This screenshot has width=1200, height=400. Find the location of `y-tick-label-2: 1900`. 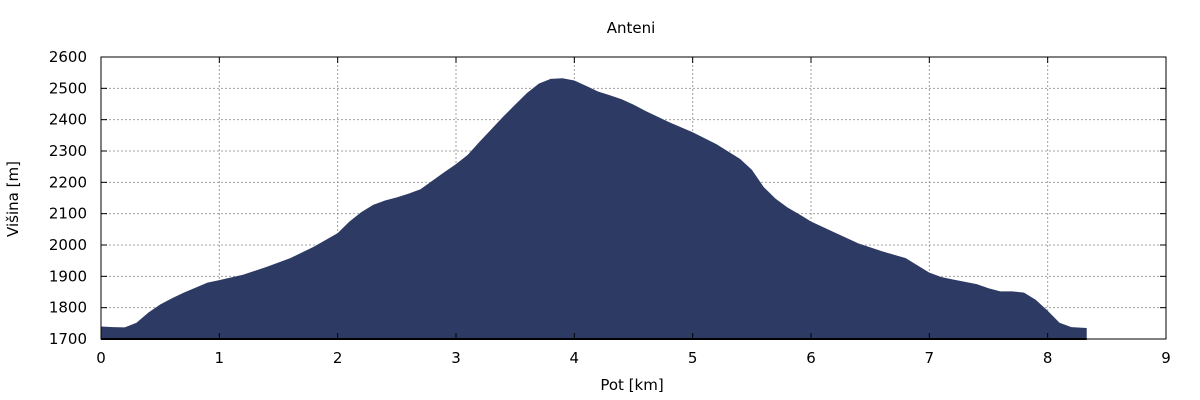

y-tick-label-2: 1900 is located at coordinates (68, 276).